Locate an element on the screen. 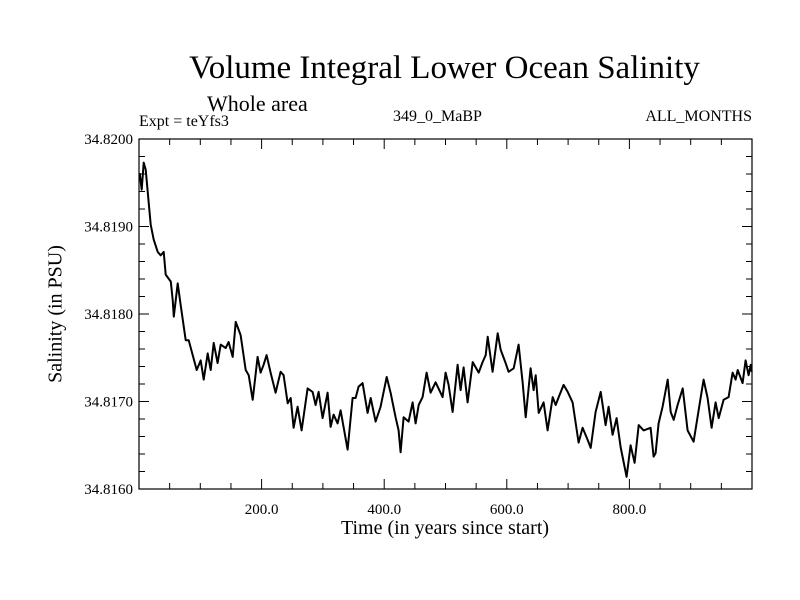  months-label: ALL_MONTHS is located at coordinates (698, 116).